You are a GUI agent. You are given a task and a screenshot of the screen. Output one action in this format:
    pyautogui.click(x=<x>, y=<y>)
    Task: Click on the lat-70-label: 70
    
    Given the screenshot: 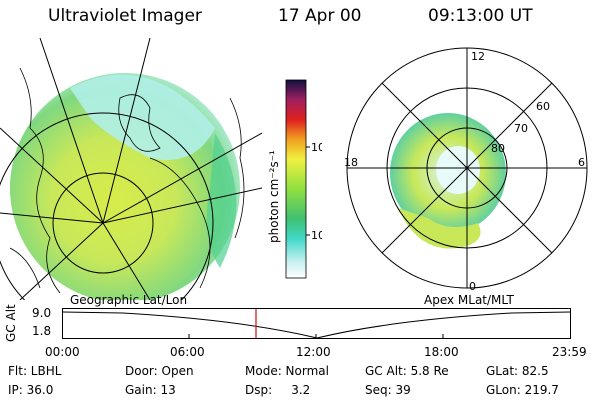 What is the action you would take?
    pyautogui.click(x=521, y=128)
    